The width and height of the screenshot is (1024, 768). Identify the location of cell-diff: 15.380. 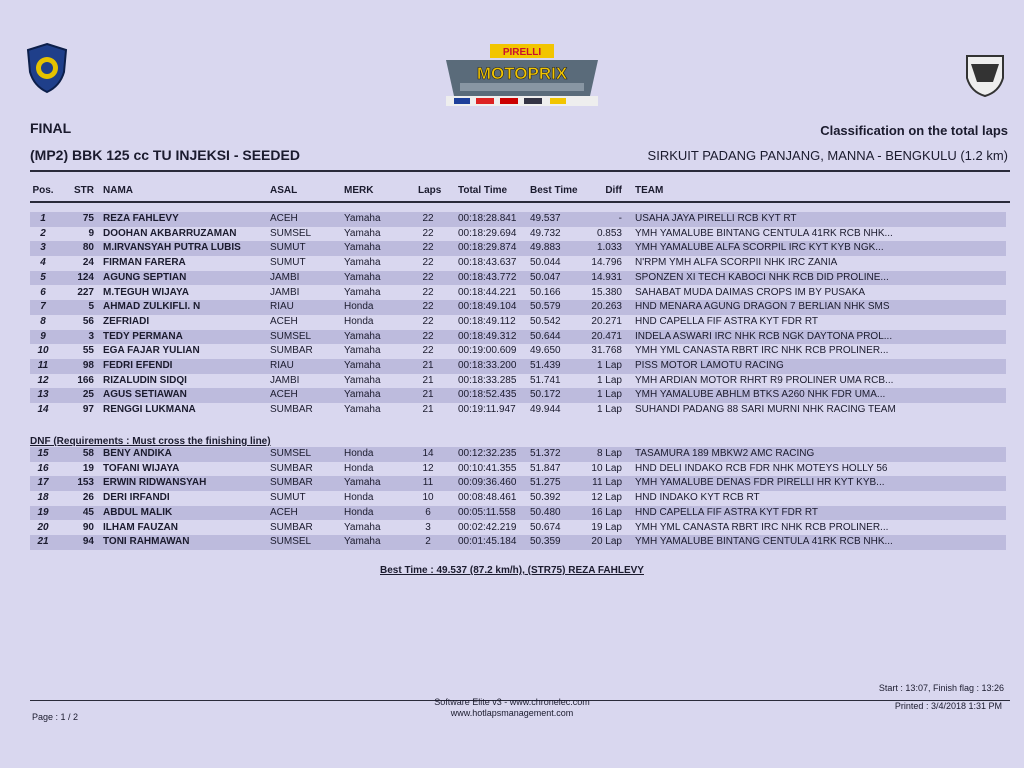
(606, 292).